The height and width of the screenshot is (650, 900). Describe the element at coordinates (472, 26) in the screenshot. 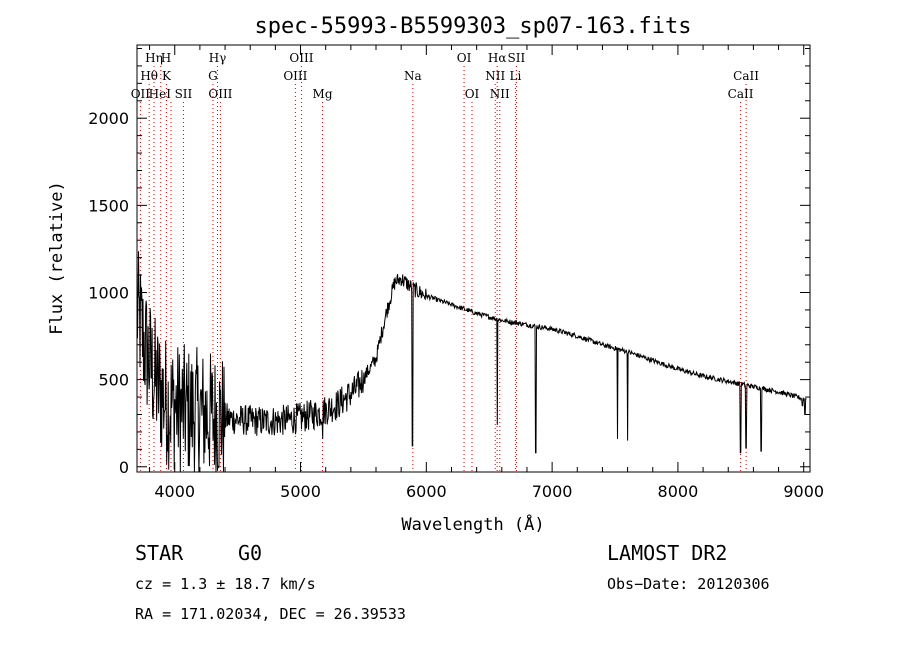

I see `chart-title: spec-55993-B5599303_sp07-163.fits` at that location.